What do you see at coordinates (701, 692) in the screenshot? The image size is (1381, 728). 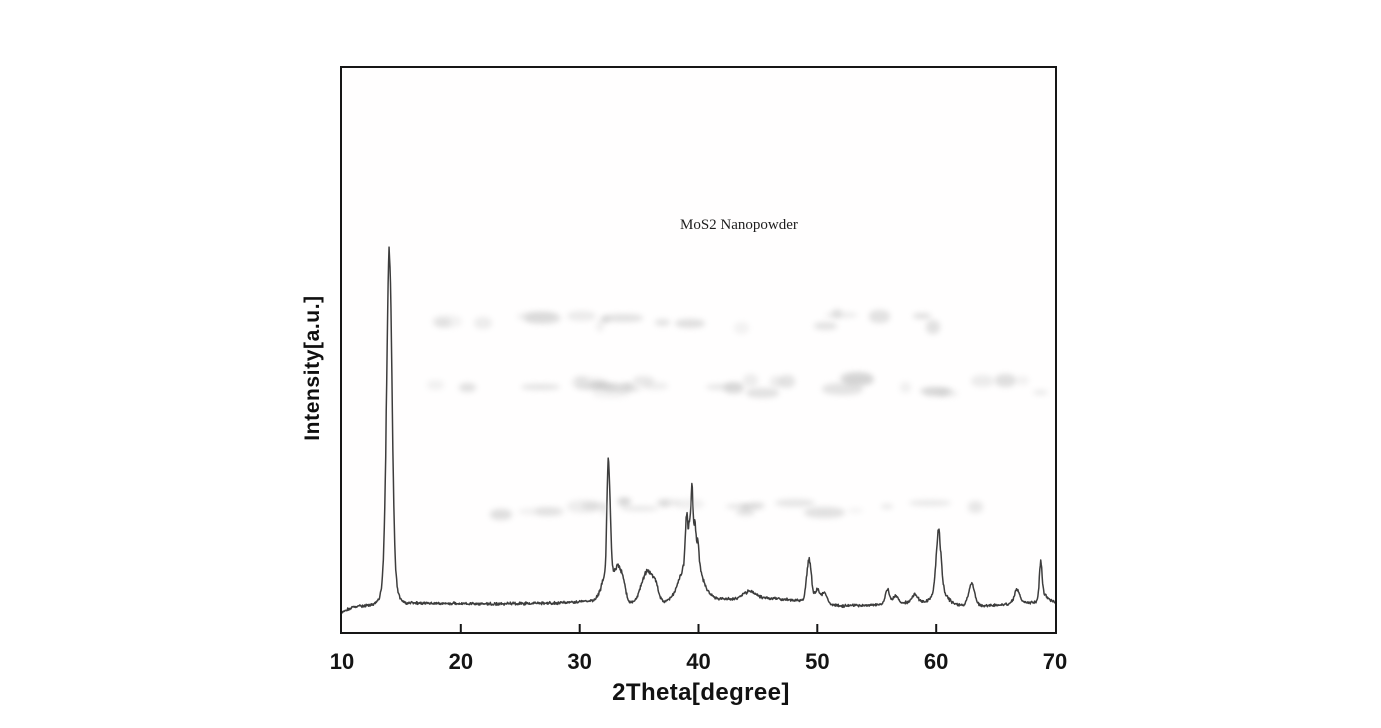 I see `x-axis-label: 2Theta[degree]` at bounding box center [701, 692].